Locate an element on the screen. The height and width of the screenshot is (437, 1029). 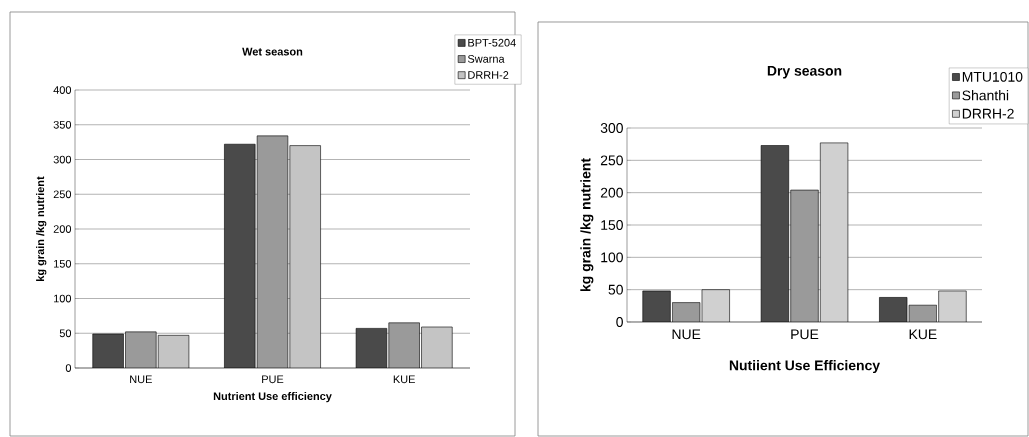
legend-label: Swarna is located at coordinates (486, 58).